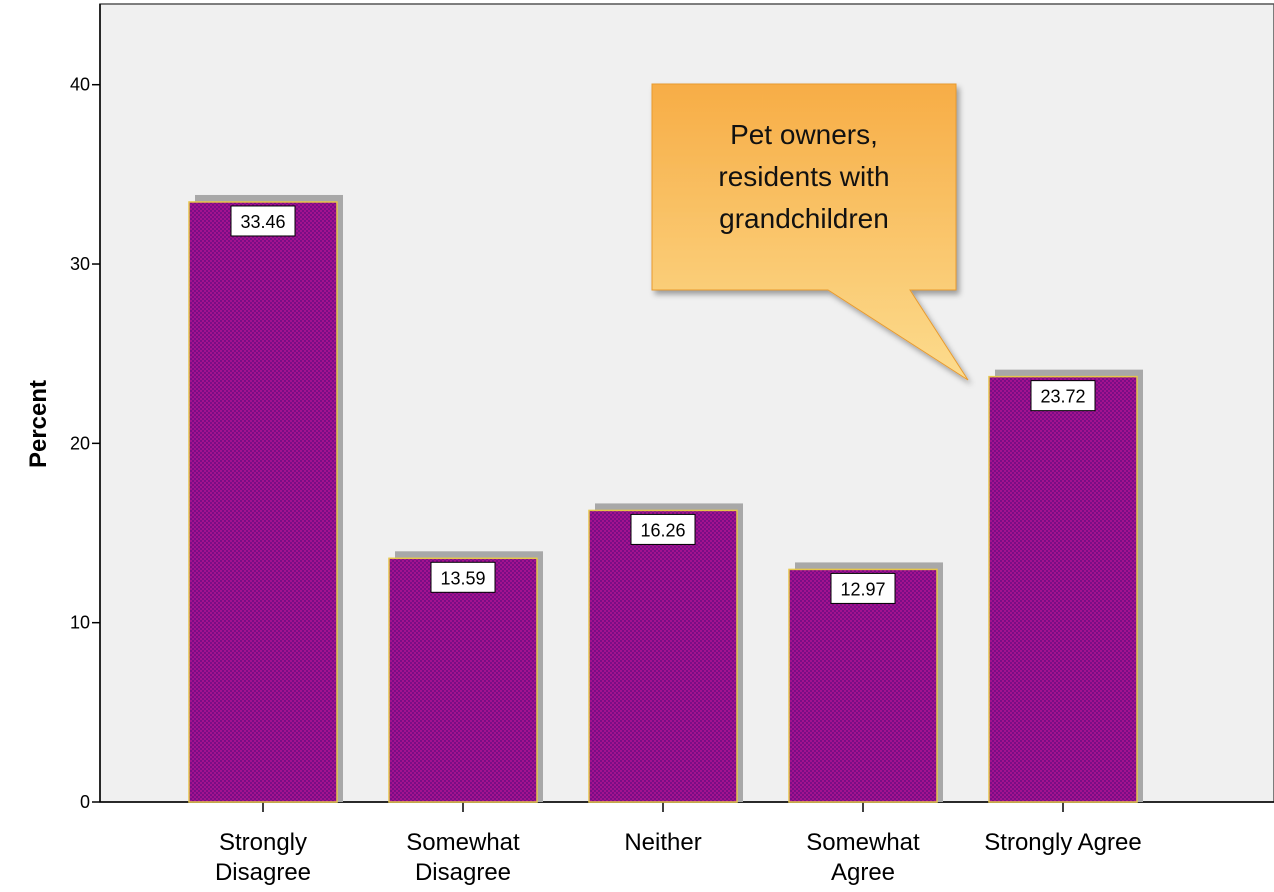 Image resolution: width=1274 pixels, height=892 pixels. What do you see at coordinates (263, 842) in the screenshot?
I see `x-tick-label: Strongly` at bounding box center [263, 842].